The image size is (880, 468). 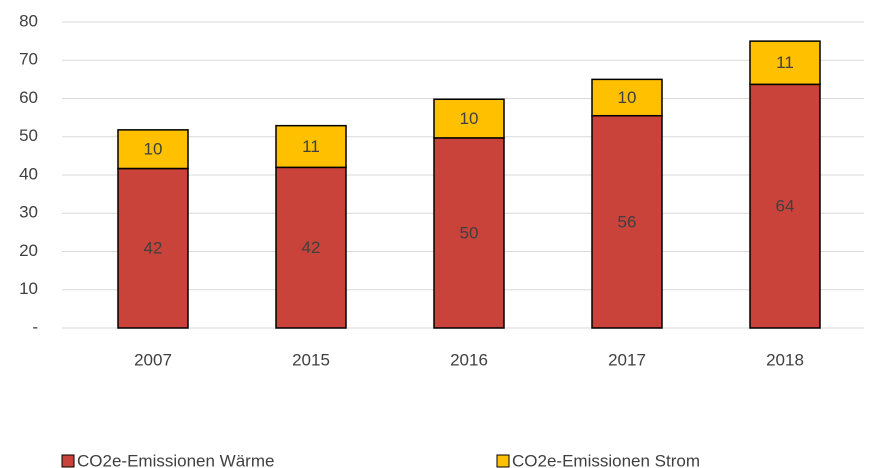 I want to click on data-label: 50, so click(x=469, y=232).